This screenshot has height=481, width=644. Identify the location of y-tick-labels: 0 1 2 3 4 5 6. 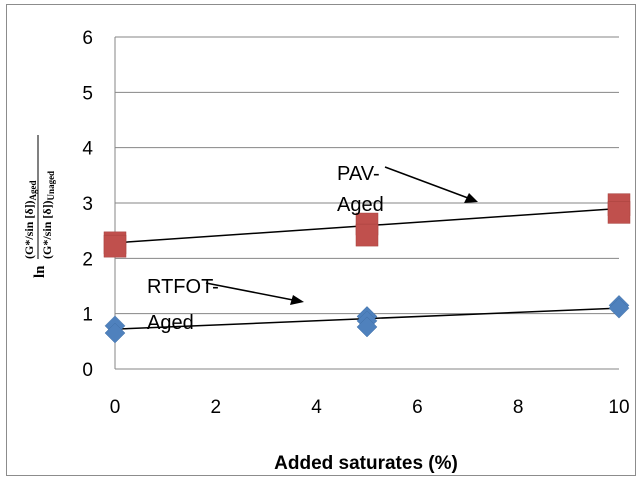
(87, 204).